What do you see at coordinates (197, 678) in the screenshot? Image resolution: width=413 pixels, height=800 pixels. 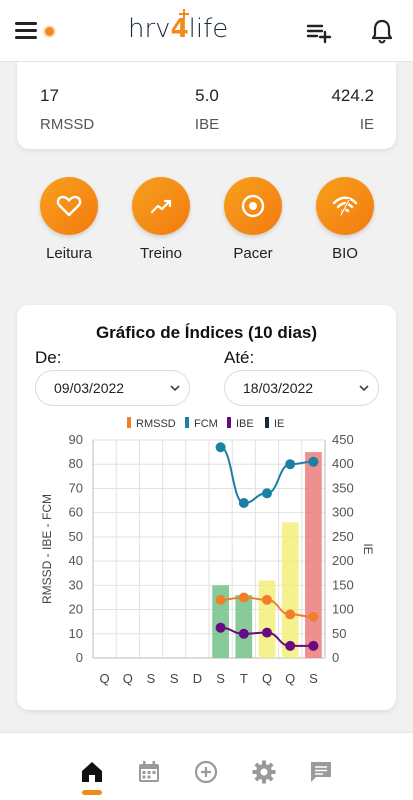 I see `x-tick-label: D` at bounding box center [197, 678].